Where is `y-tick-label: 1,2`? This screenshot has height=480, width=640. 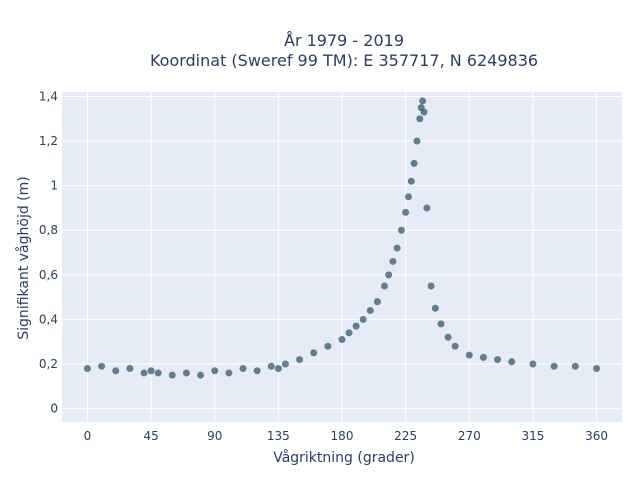
y-tick-label: 1,2 is located at coordinates (48, 141).